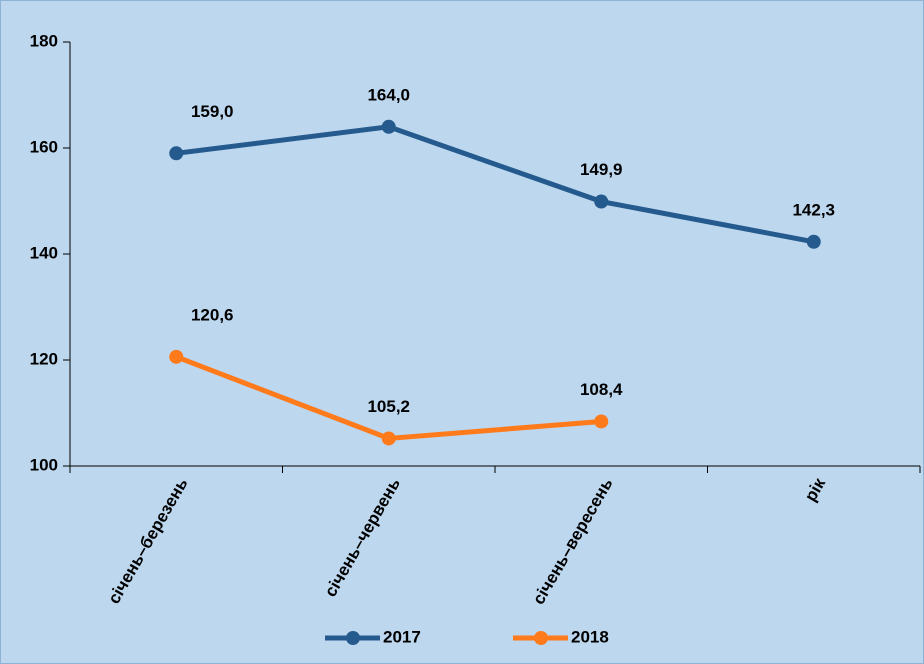 Image resolution: width=924 pixels, height=664 pixels. I want to click on y-tick-label: 160, so click(44, 146).